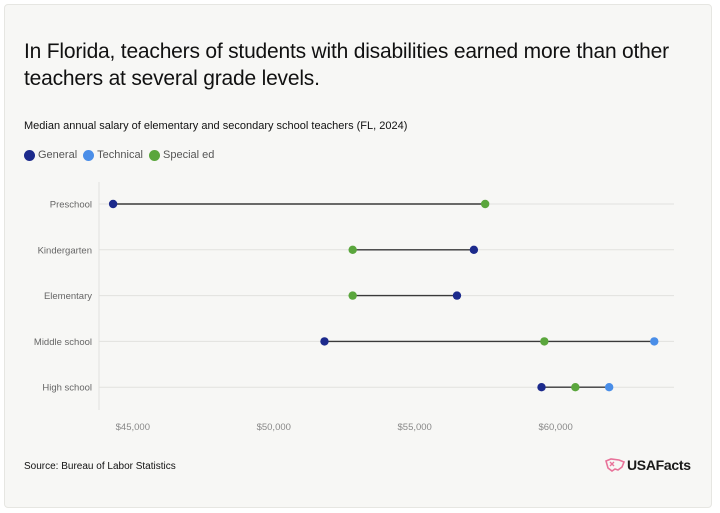 This screenshot has width=720, height=513. What do you see at coordinates (58, 155) in the screenshot?
I see `legend-label-general: General` at bounding box center [58, 155].